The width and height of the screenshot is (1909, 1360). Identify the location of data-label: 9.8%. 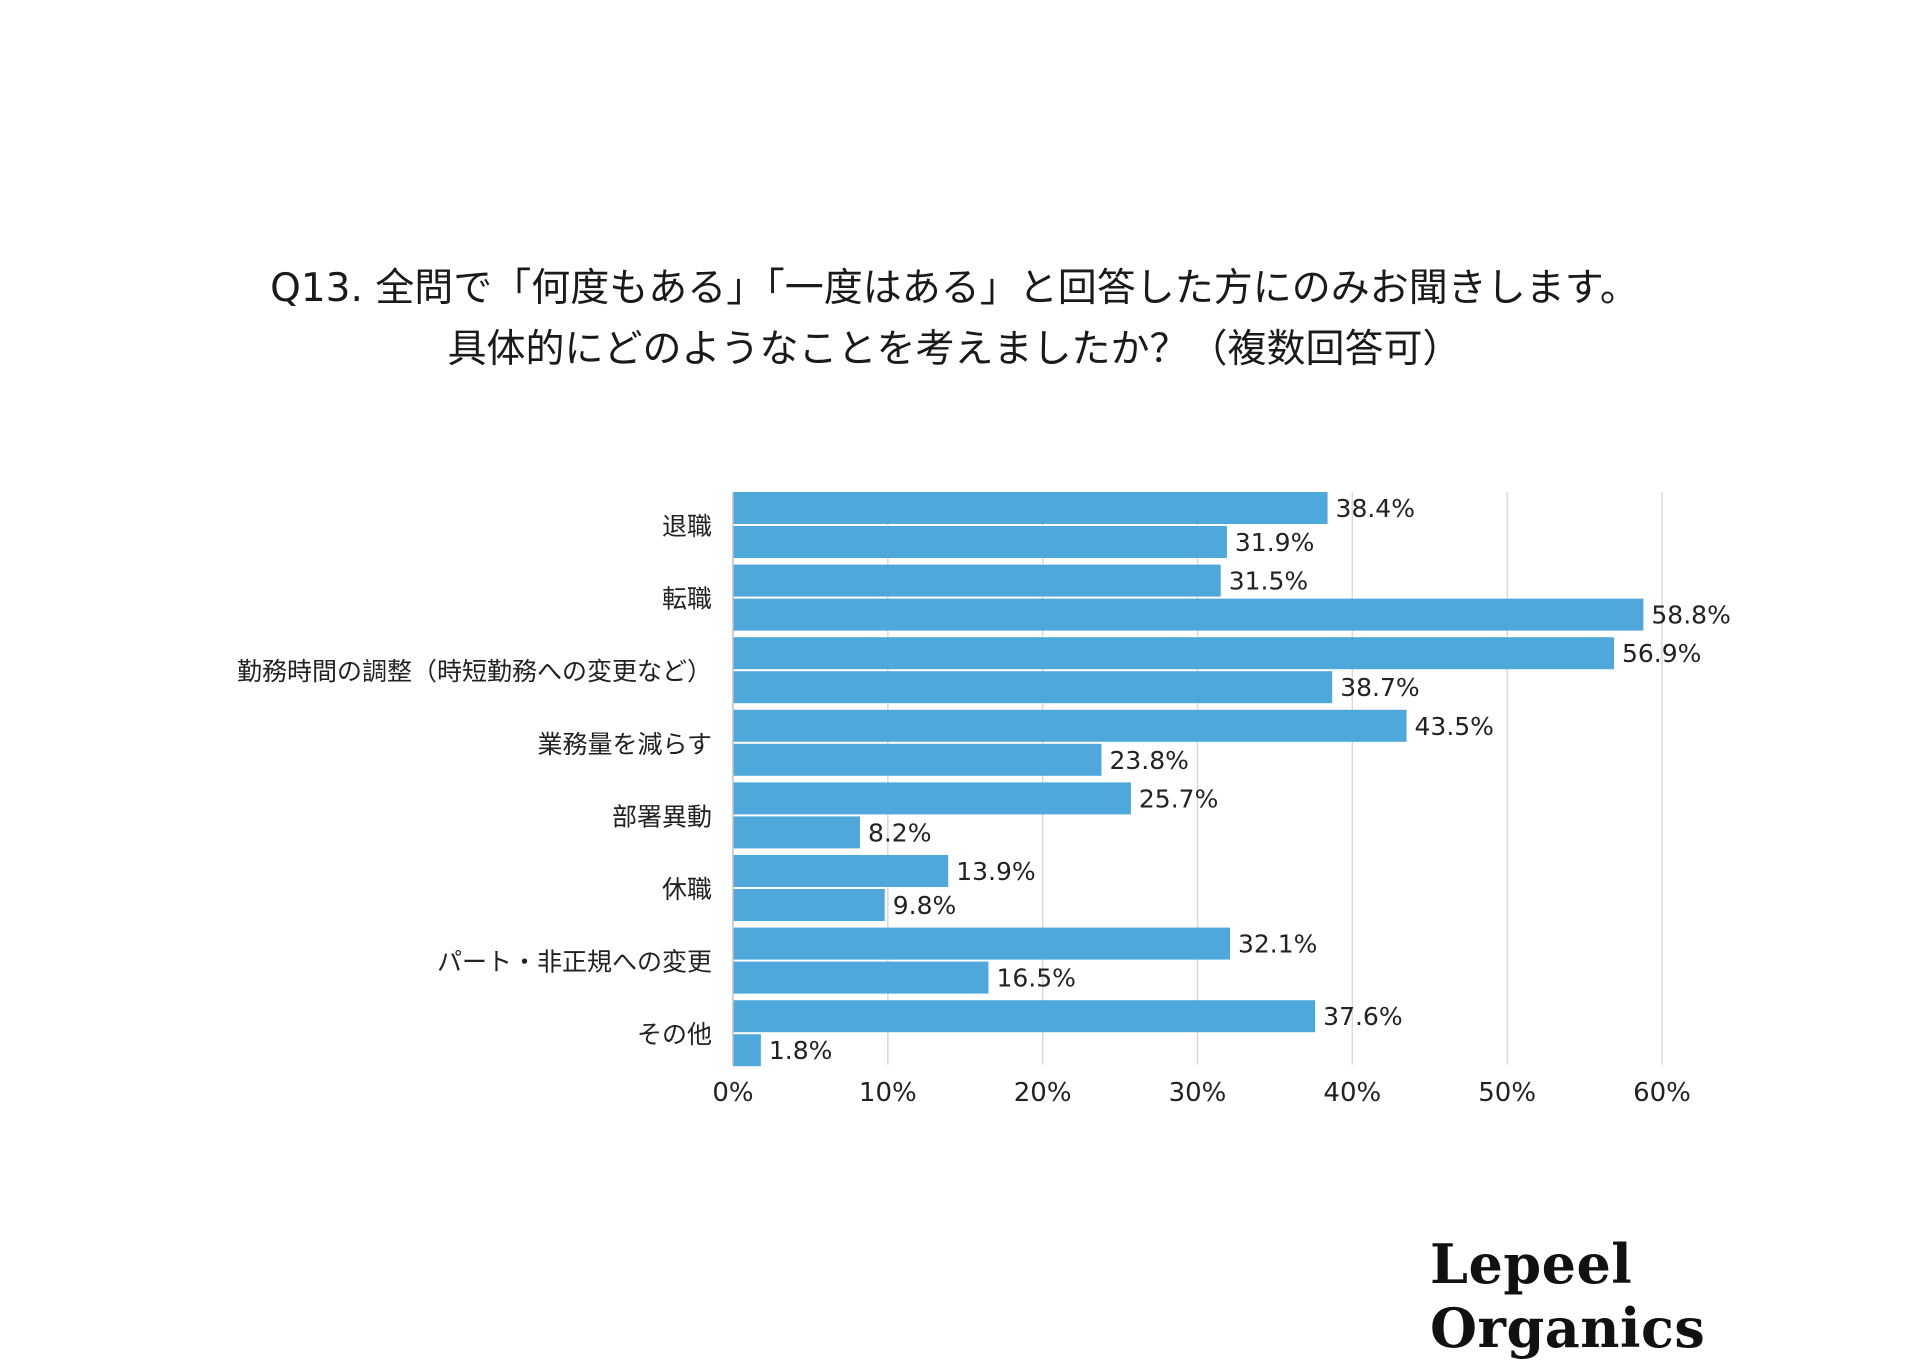
(925, 905).